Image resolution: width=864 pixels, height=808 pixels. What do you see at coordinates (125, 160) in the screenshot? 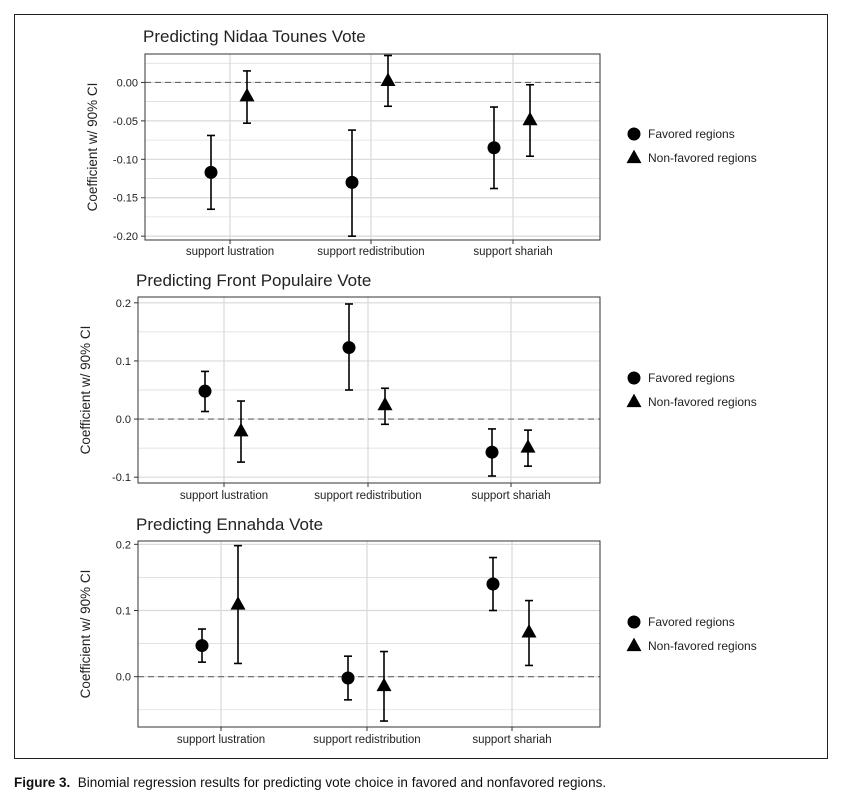
I see `y-tick-label: -0.10` at bounding box center [125, 160].